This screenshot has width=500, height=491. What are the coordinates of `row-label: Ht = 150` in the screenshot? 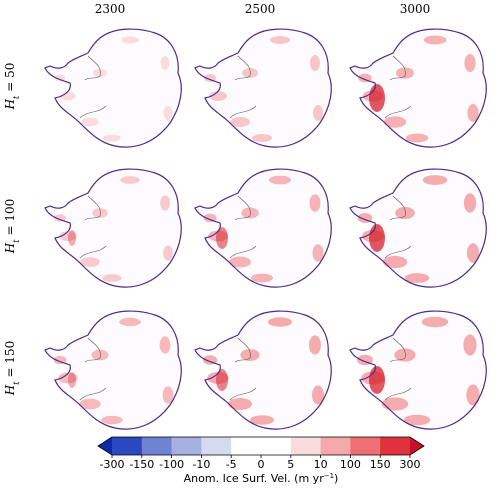 It's located at (12, 368).